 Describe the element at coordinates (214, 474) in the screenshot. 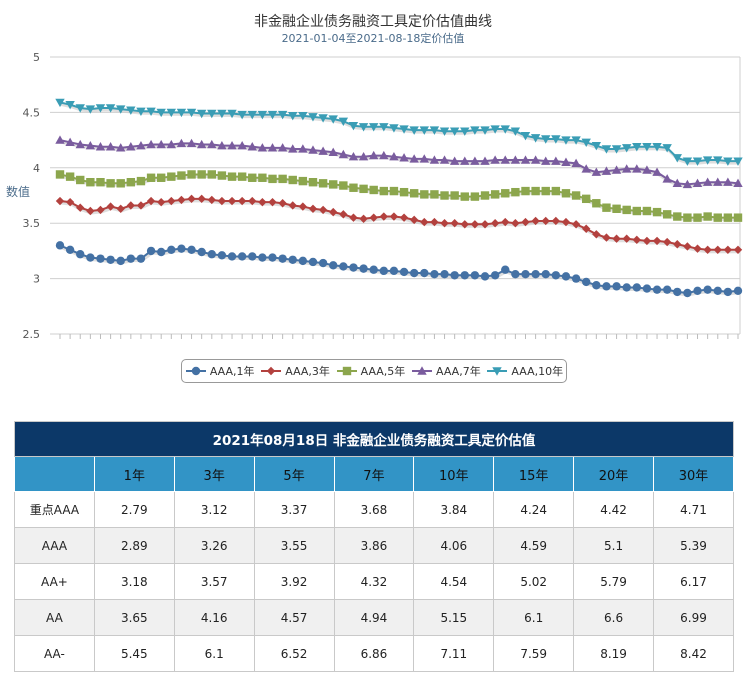

I see `table-column-header: 3年` at that location.